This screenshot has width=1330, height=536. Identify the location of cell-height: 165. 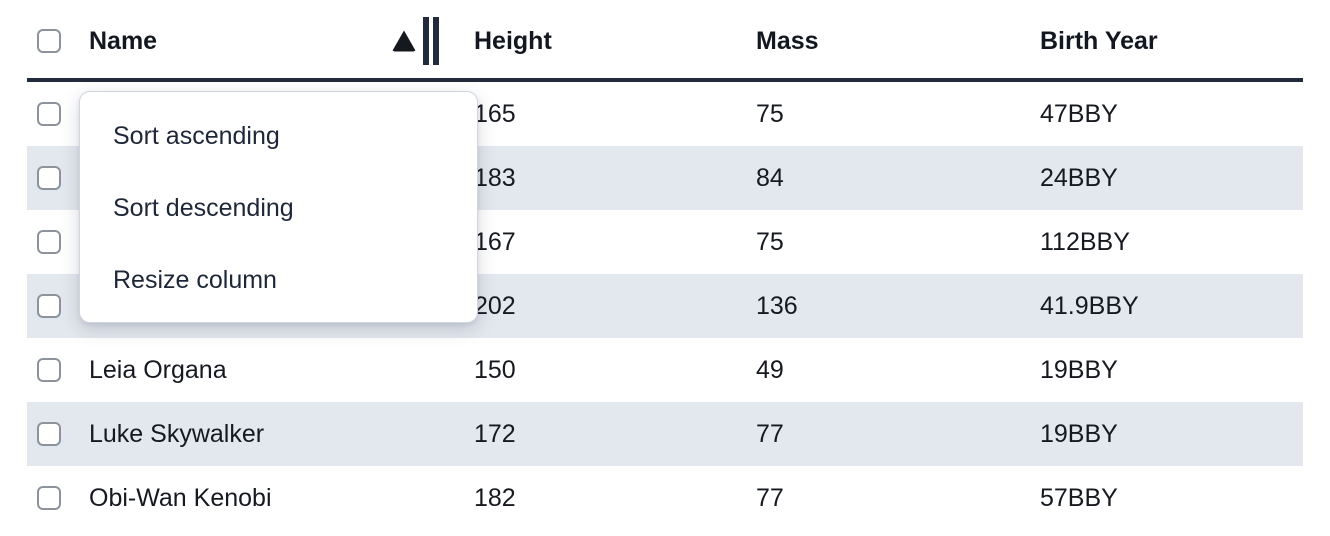
(495, 113).